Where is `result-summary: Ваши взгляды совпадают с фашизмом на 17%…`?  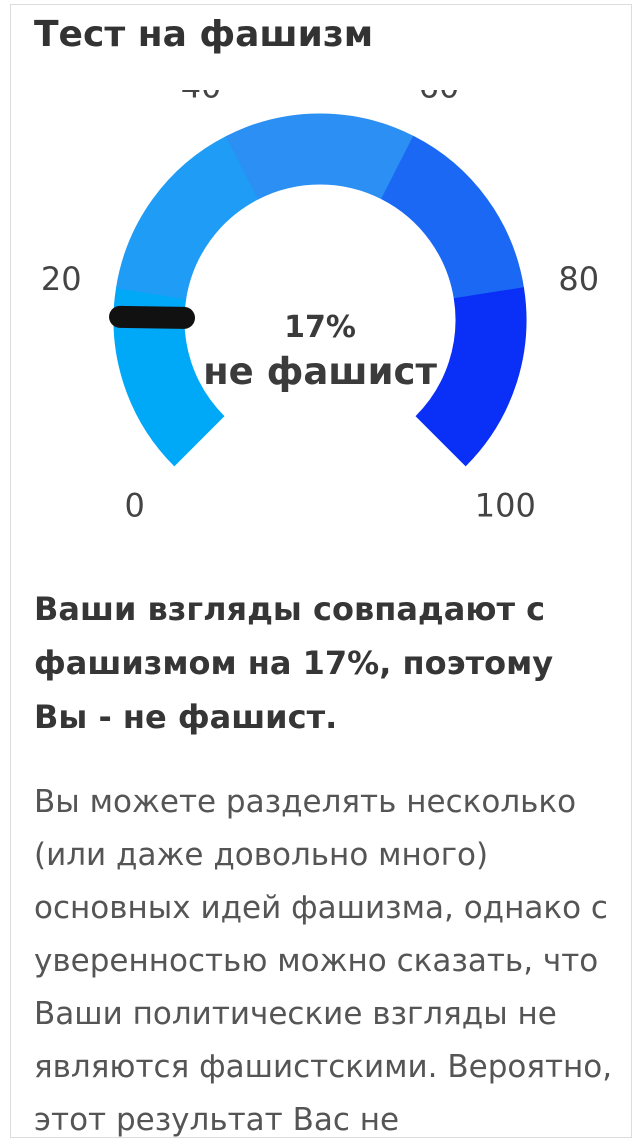 result-summary: Ваши взгляды совпадают с фашизмом на 17%… is located at coordinates (294, 663).